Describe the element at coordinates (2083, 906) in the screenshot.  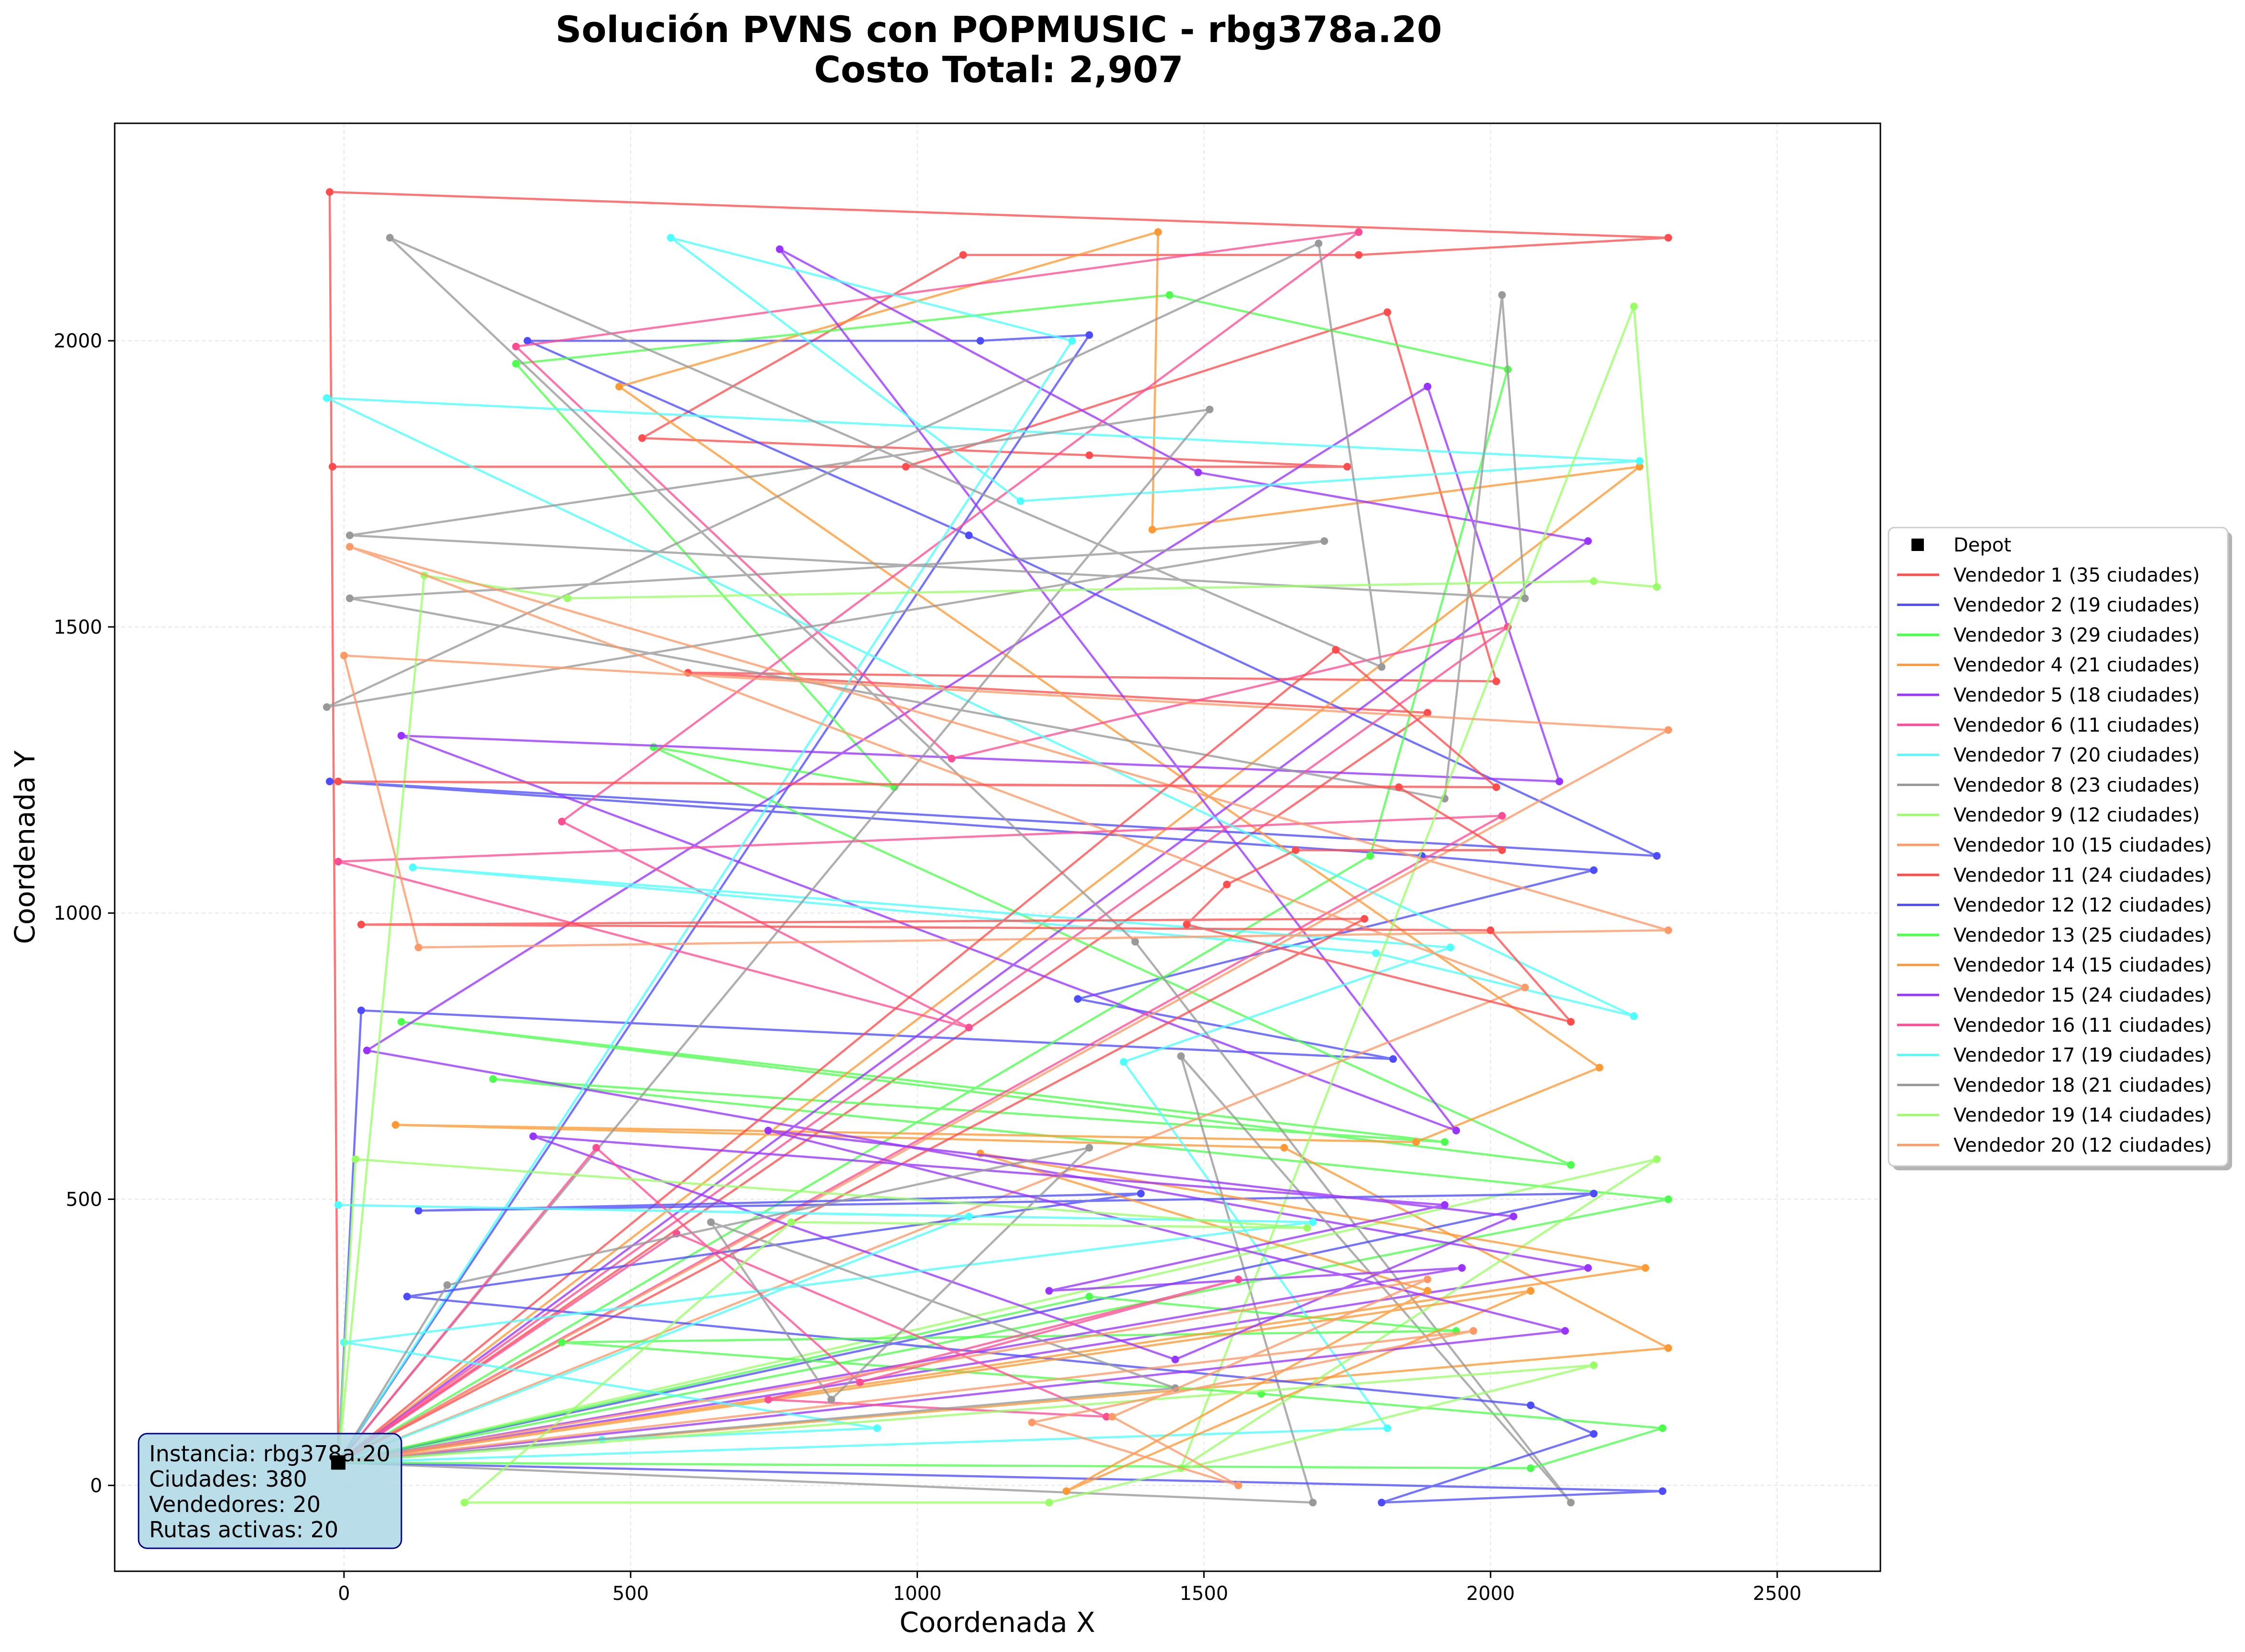
I see `legend-entry: Vendedor 12 (12 ciudades)` at that location.